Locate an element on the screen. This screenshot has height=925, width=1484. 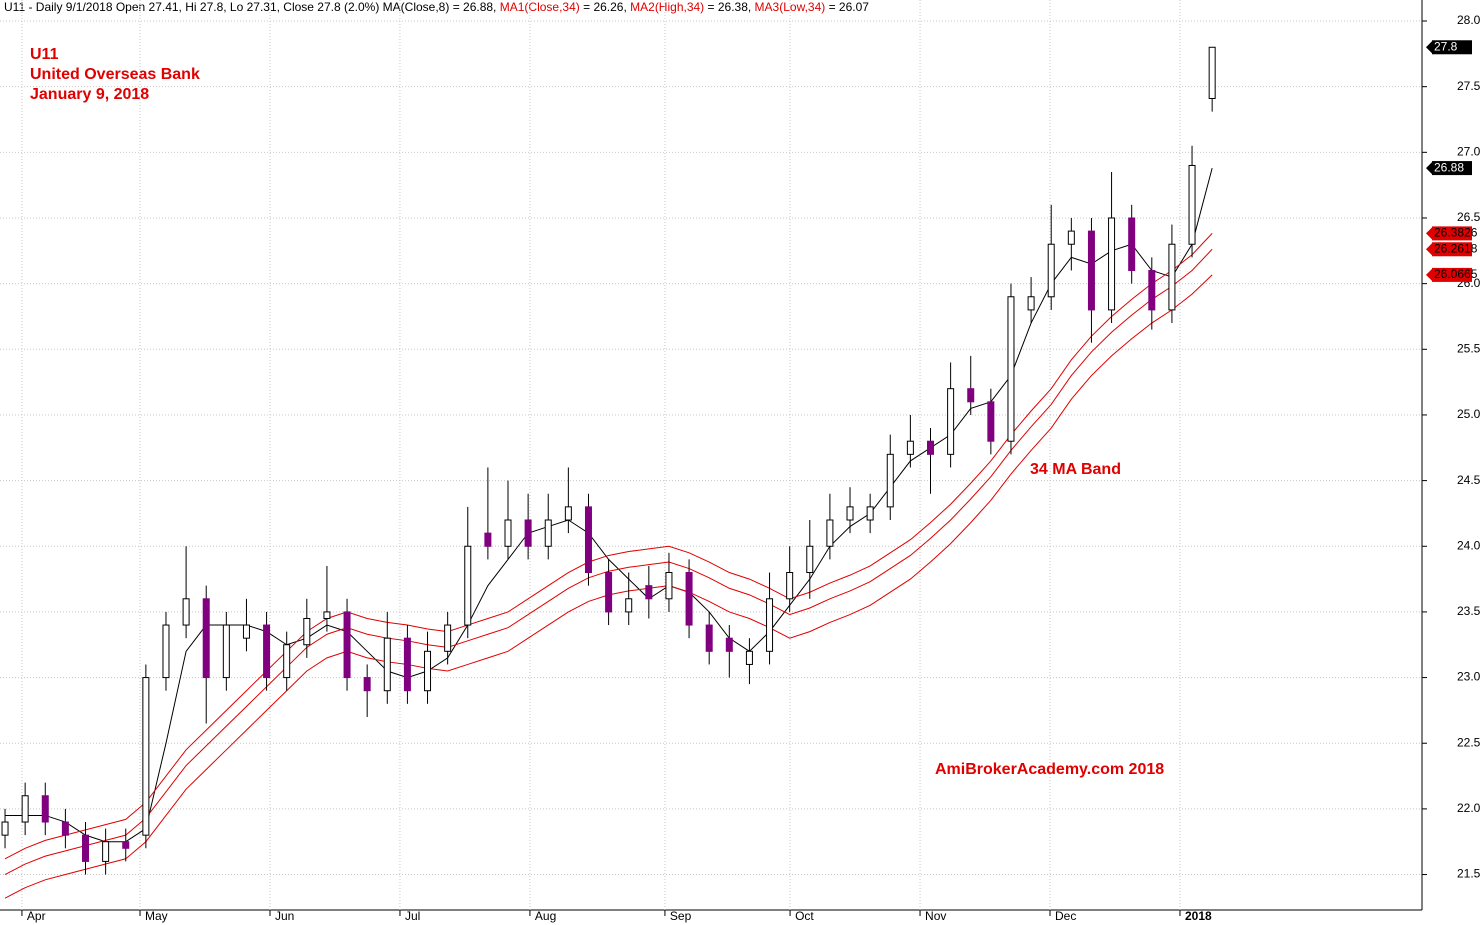
x-tick-label: Dec is located at coordinates (1065, 916).